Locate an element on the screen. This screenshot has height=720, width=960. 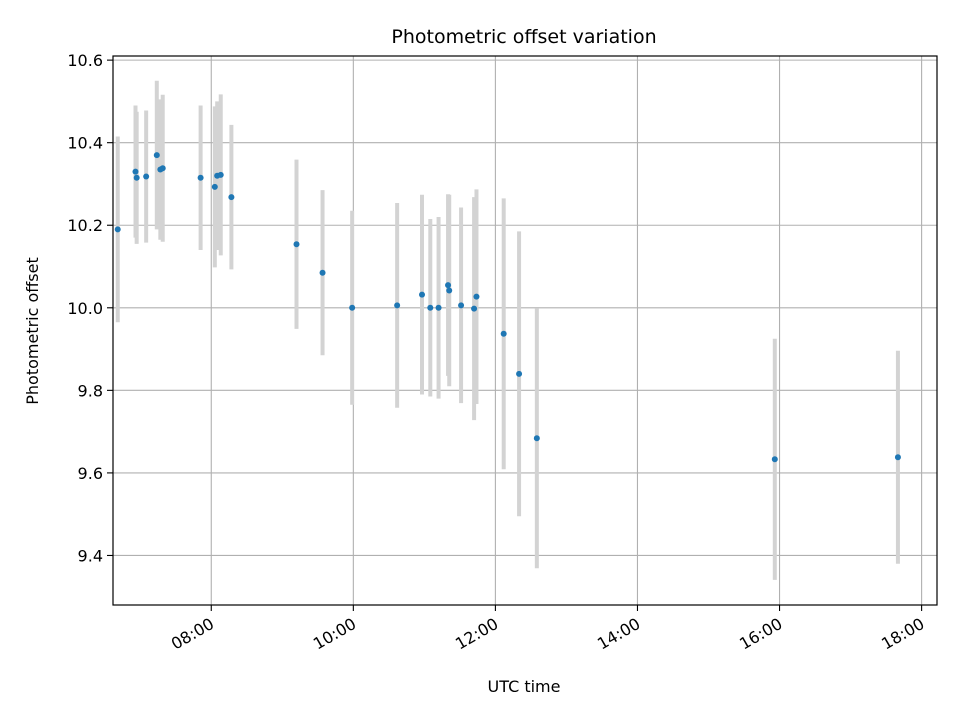
y-tick-label: 10.6 is located at coordinates (85, 60).